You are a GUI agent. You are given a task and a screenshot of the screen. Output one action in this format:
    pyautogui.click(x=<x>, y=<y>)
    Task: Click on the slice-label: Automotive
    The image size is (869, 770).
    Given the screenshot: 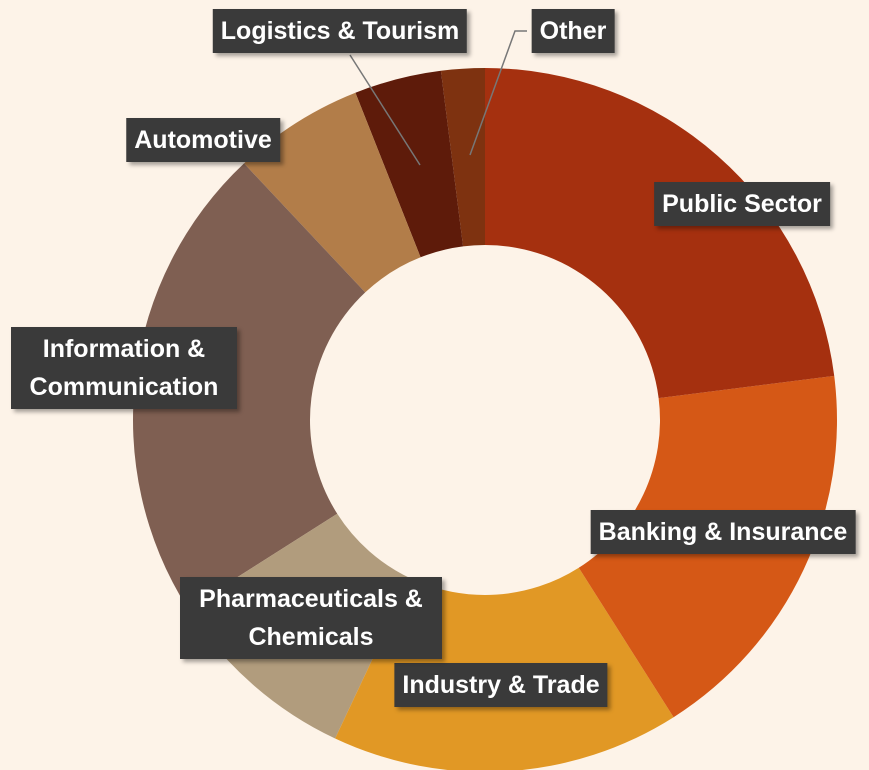 What is the action you would take?
    pyautogui.click(x=203, y=140)
    